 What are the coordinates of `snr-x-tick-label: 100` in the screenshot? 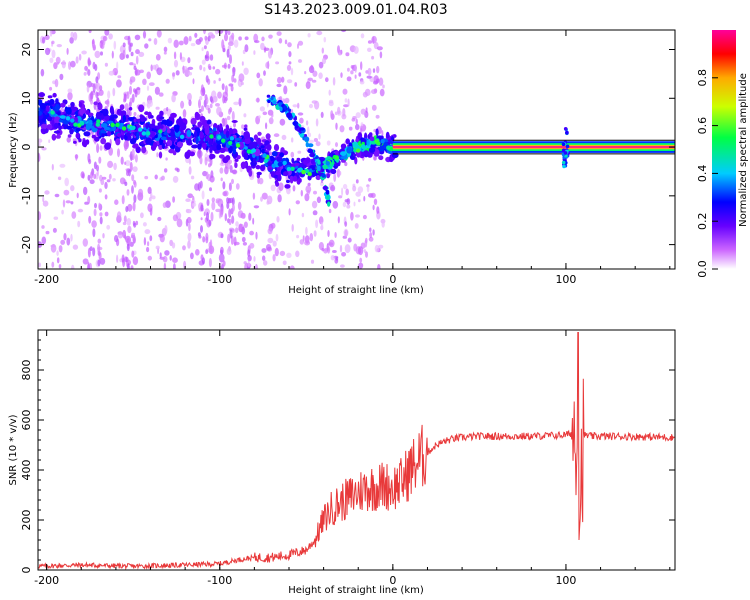 It's located at (565, 580).